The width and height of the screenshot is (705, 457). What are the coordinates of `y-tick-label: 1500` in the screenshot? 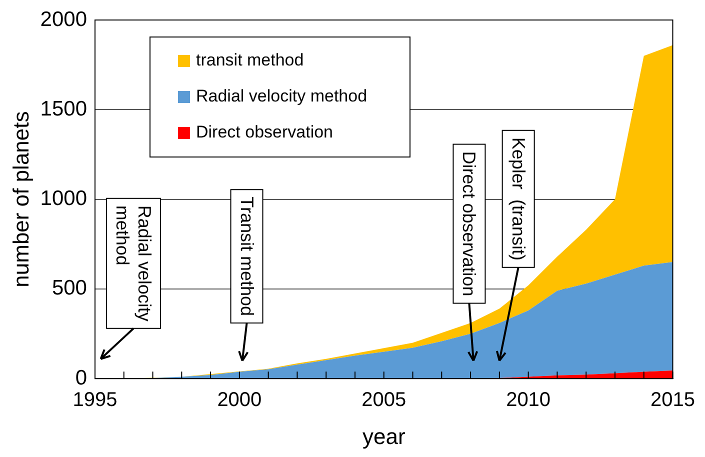 It's located at (63, 108).